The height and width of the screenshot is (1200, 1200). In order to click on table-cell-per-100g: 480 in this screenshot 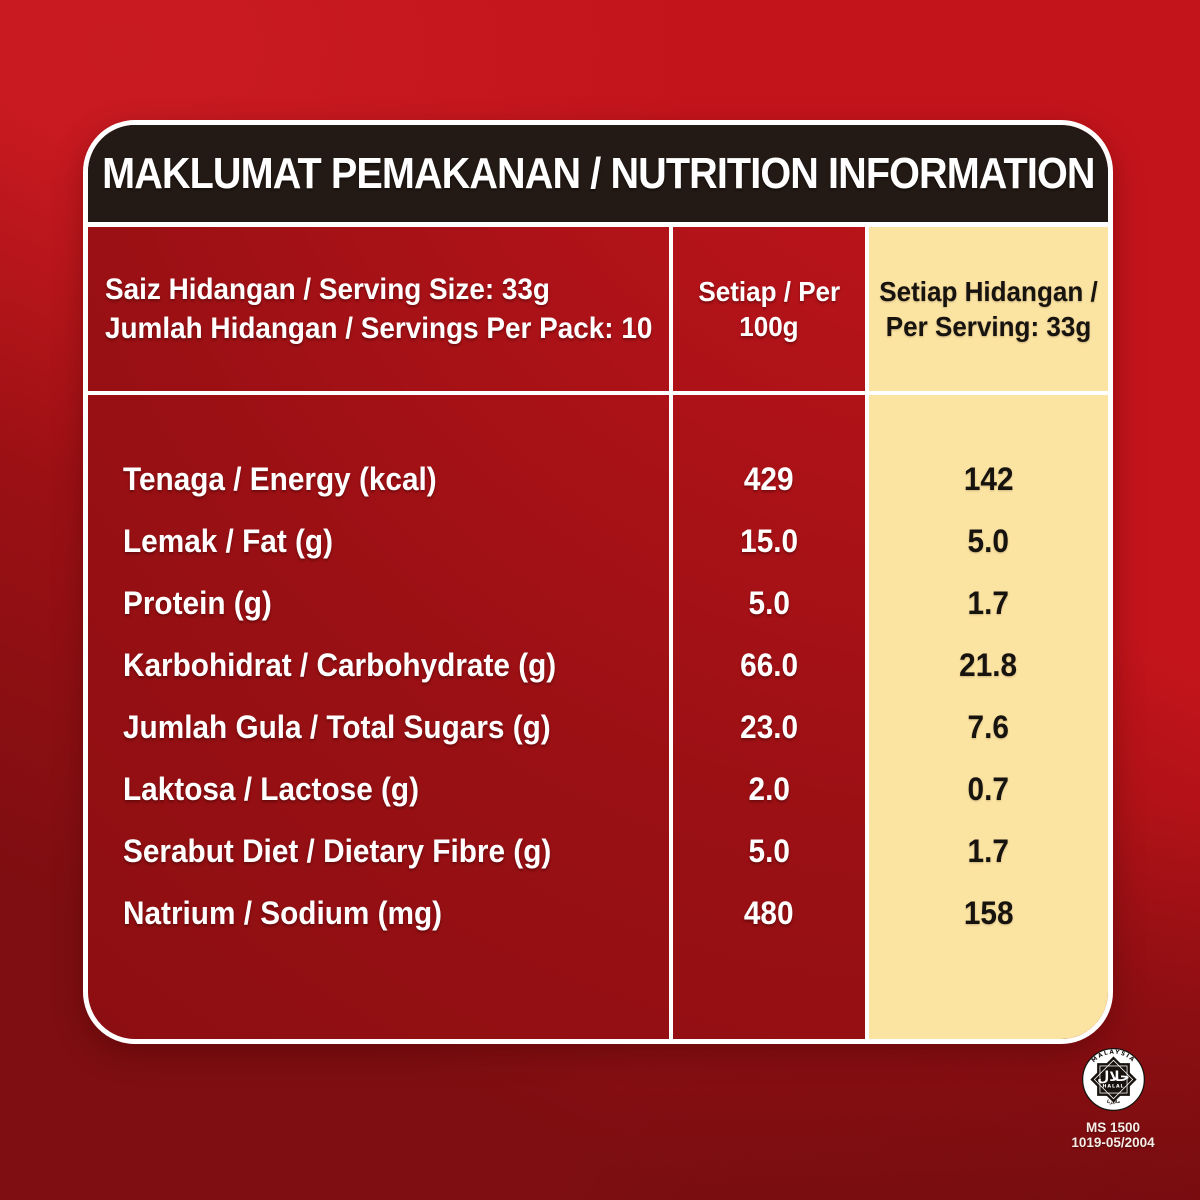, I will do `click(769, 913)`.